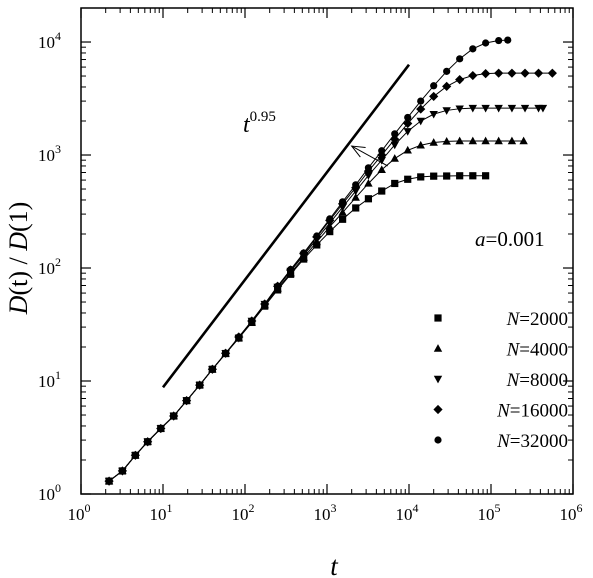  What do you see at coordinates (489, 512) in the screenshot?
I see `x-tick-label: 10⁵` at bounding box center [489, 512].